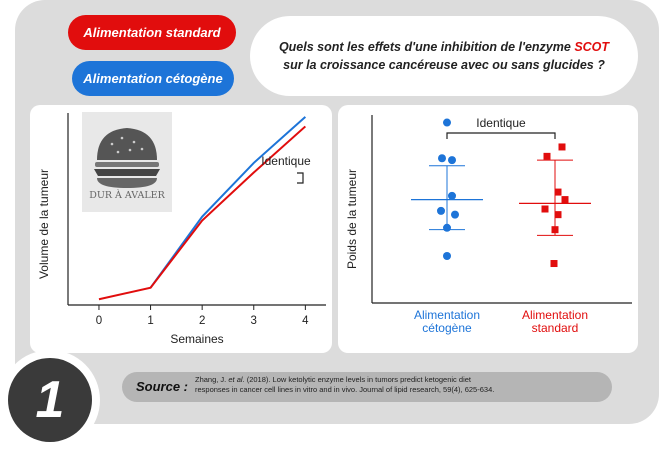 The height and width of the screenshot is (450, 659). What do you see at coordinates (555, 328) in the screenshot?
I see `category-label: standard` at bounding box center [555, 328].